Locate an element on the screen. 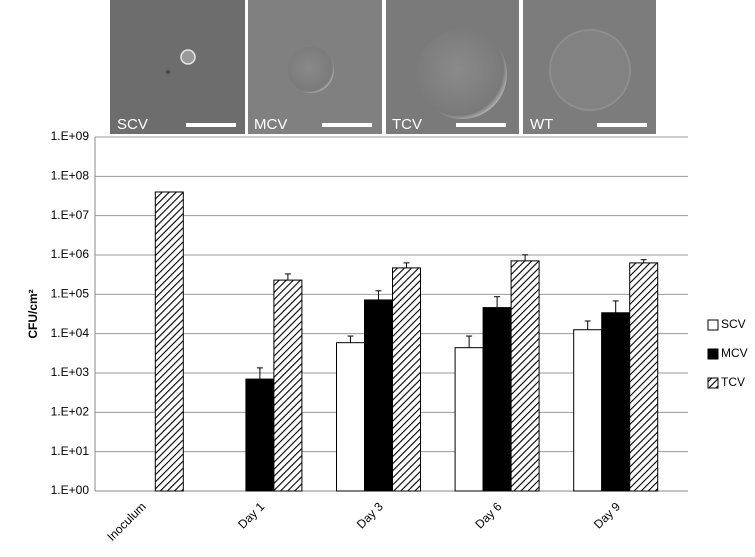 The image size is (755, 557). y-tick-label: 1.E+06 is located at coordinates (70, 254).